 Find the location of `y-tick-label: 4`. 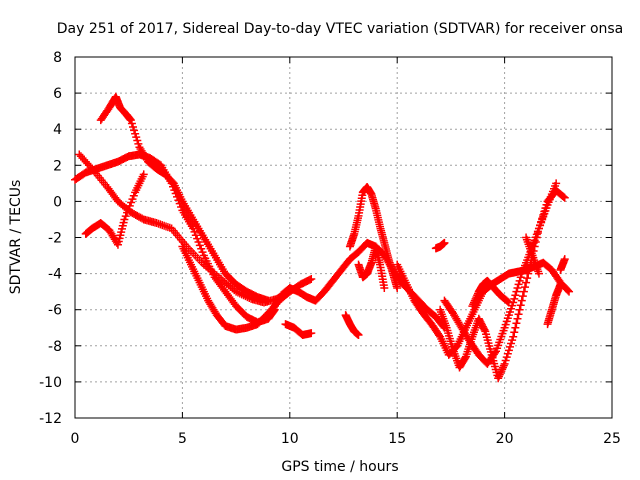

y-tick-label: 4 is located at coordinates (57, 130).